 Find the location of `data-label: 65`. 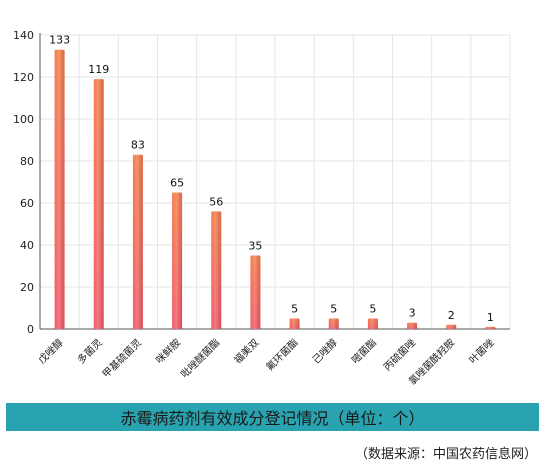

data-label: 65 is located at coordinates (177, 183).